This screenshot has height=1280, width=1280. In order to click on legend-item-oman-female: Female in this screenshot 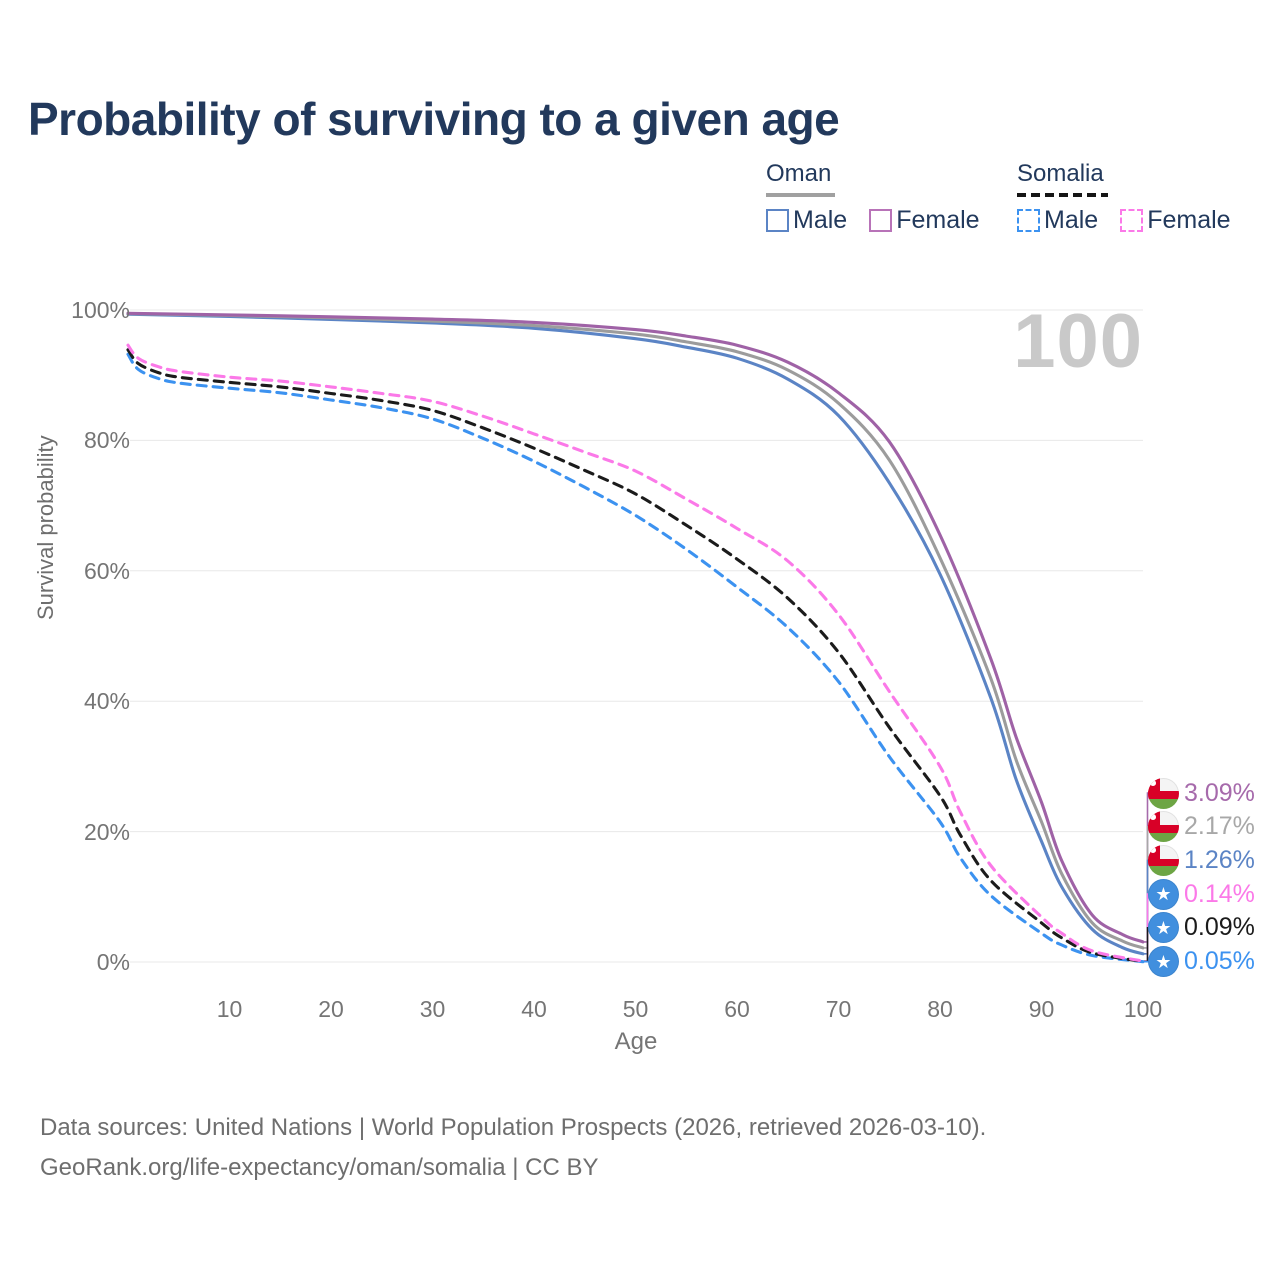, I will do `click(924, 220)`.